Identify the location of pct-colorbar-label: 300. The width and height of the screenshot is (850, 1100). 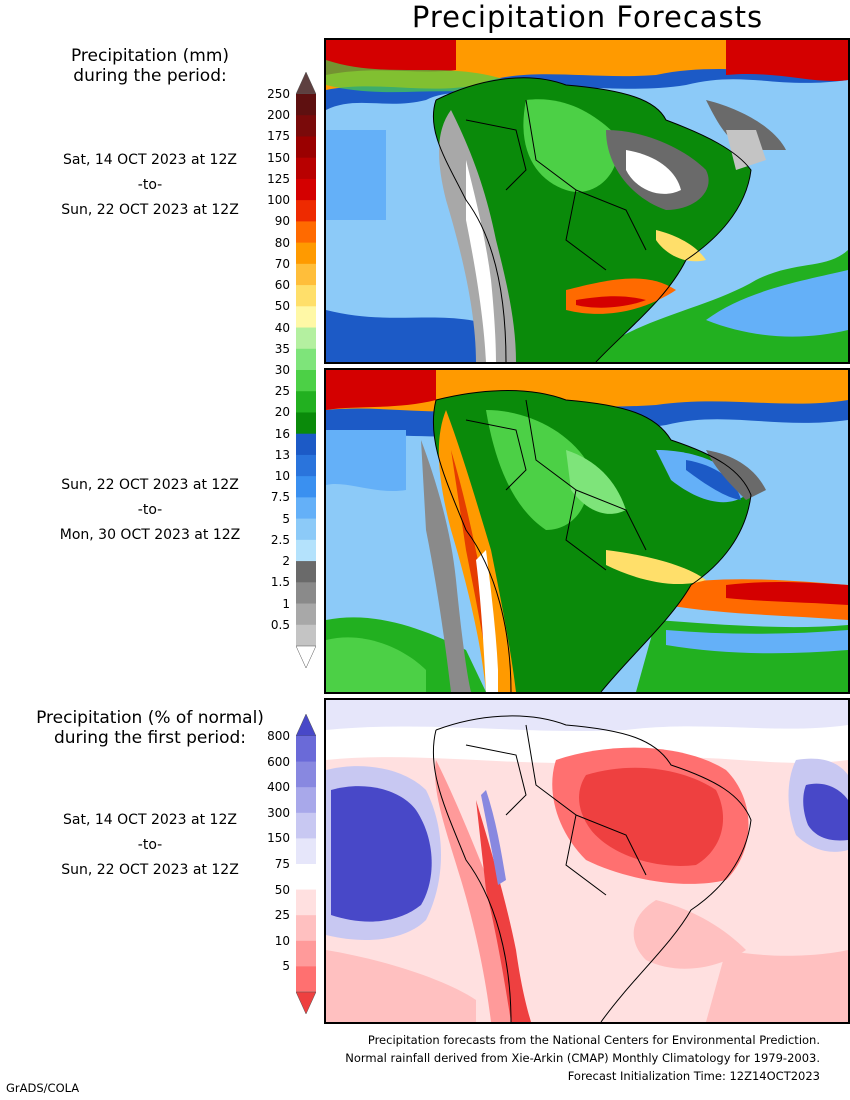
(278, 812).